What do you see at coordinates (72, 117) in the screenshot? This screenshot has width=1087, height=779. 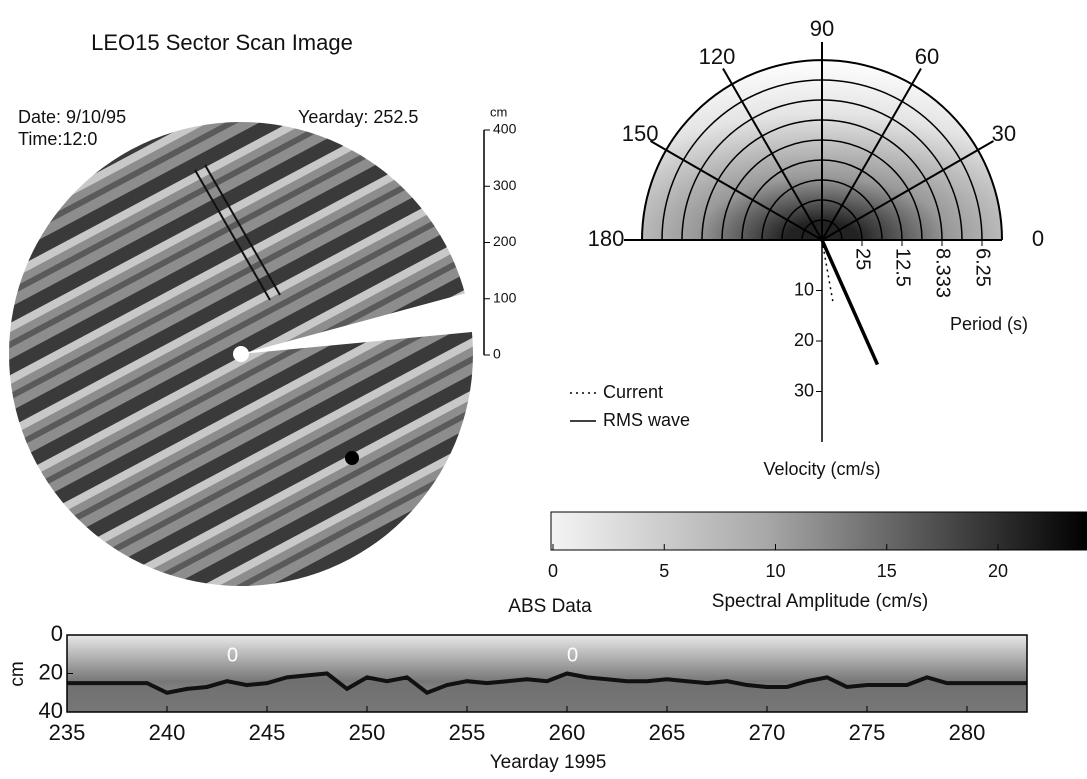 I see `scan-date: Date: 9/10/95` at bounding box center [72, 117].